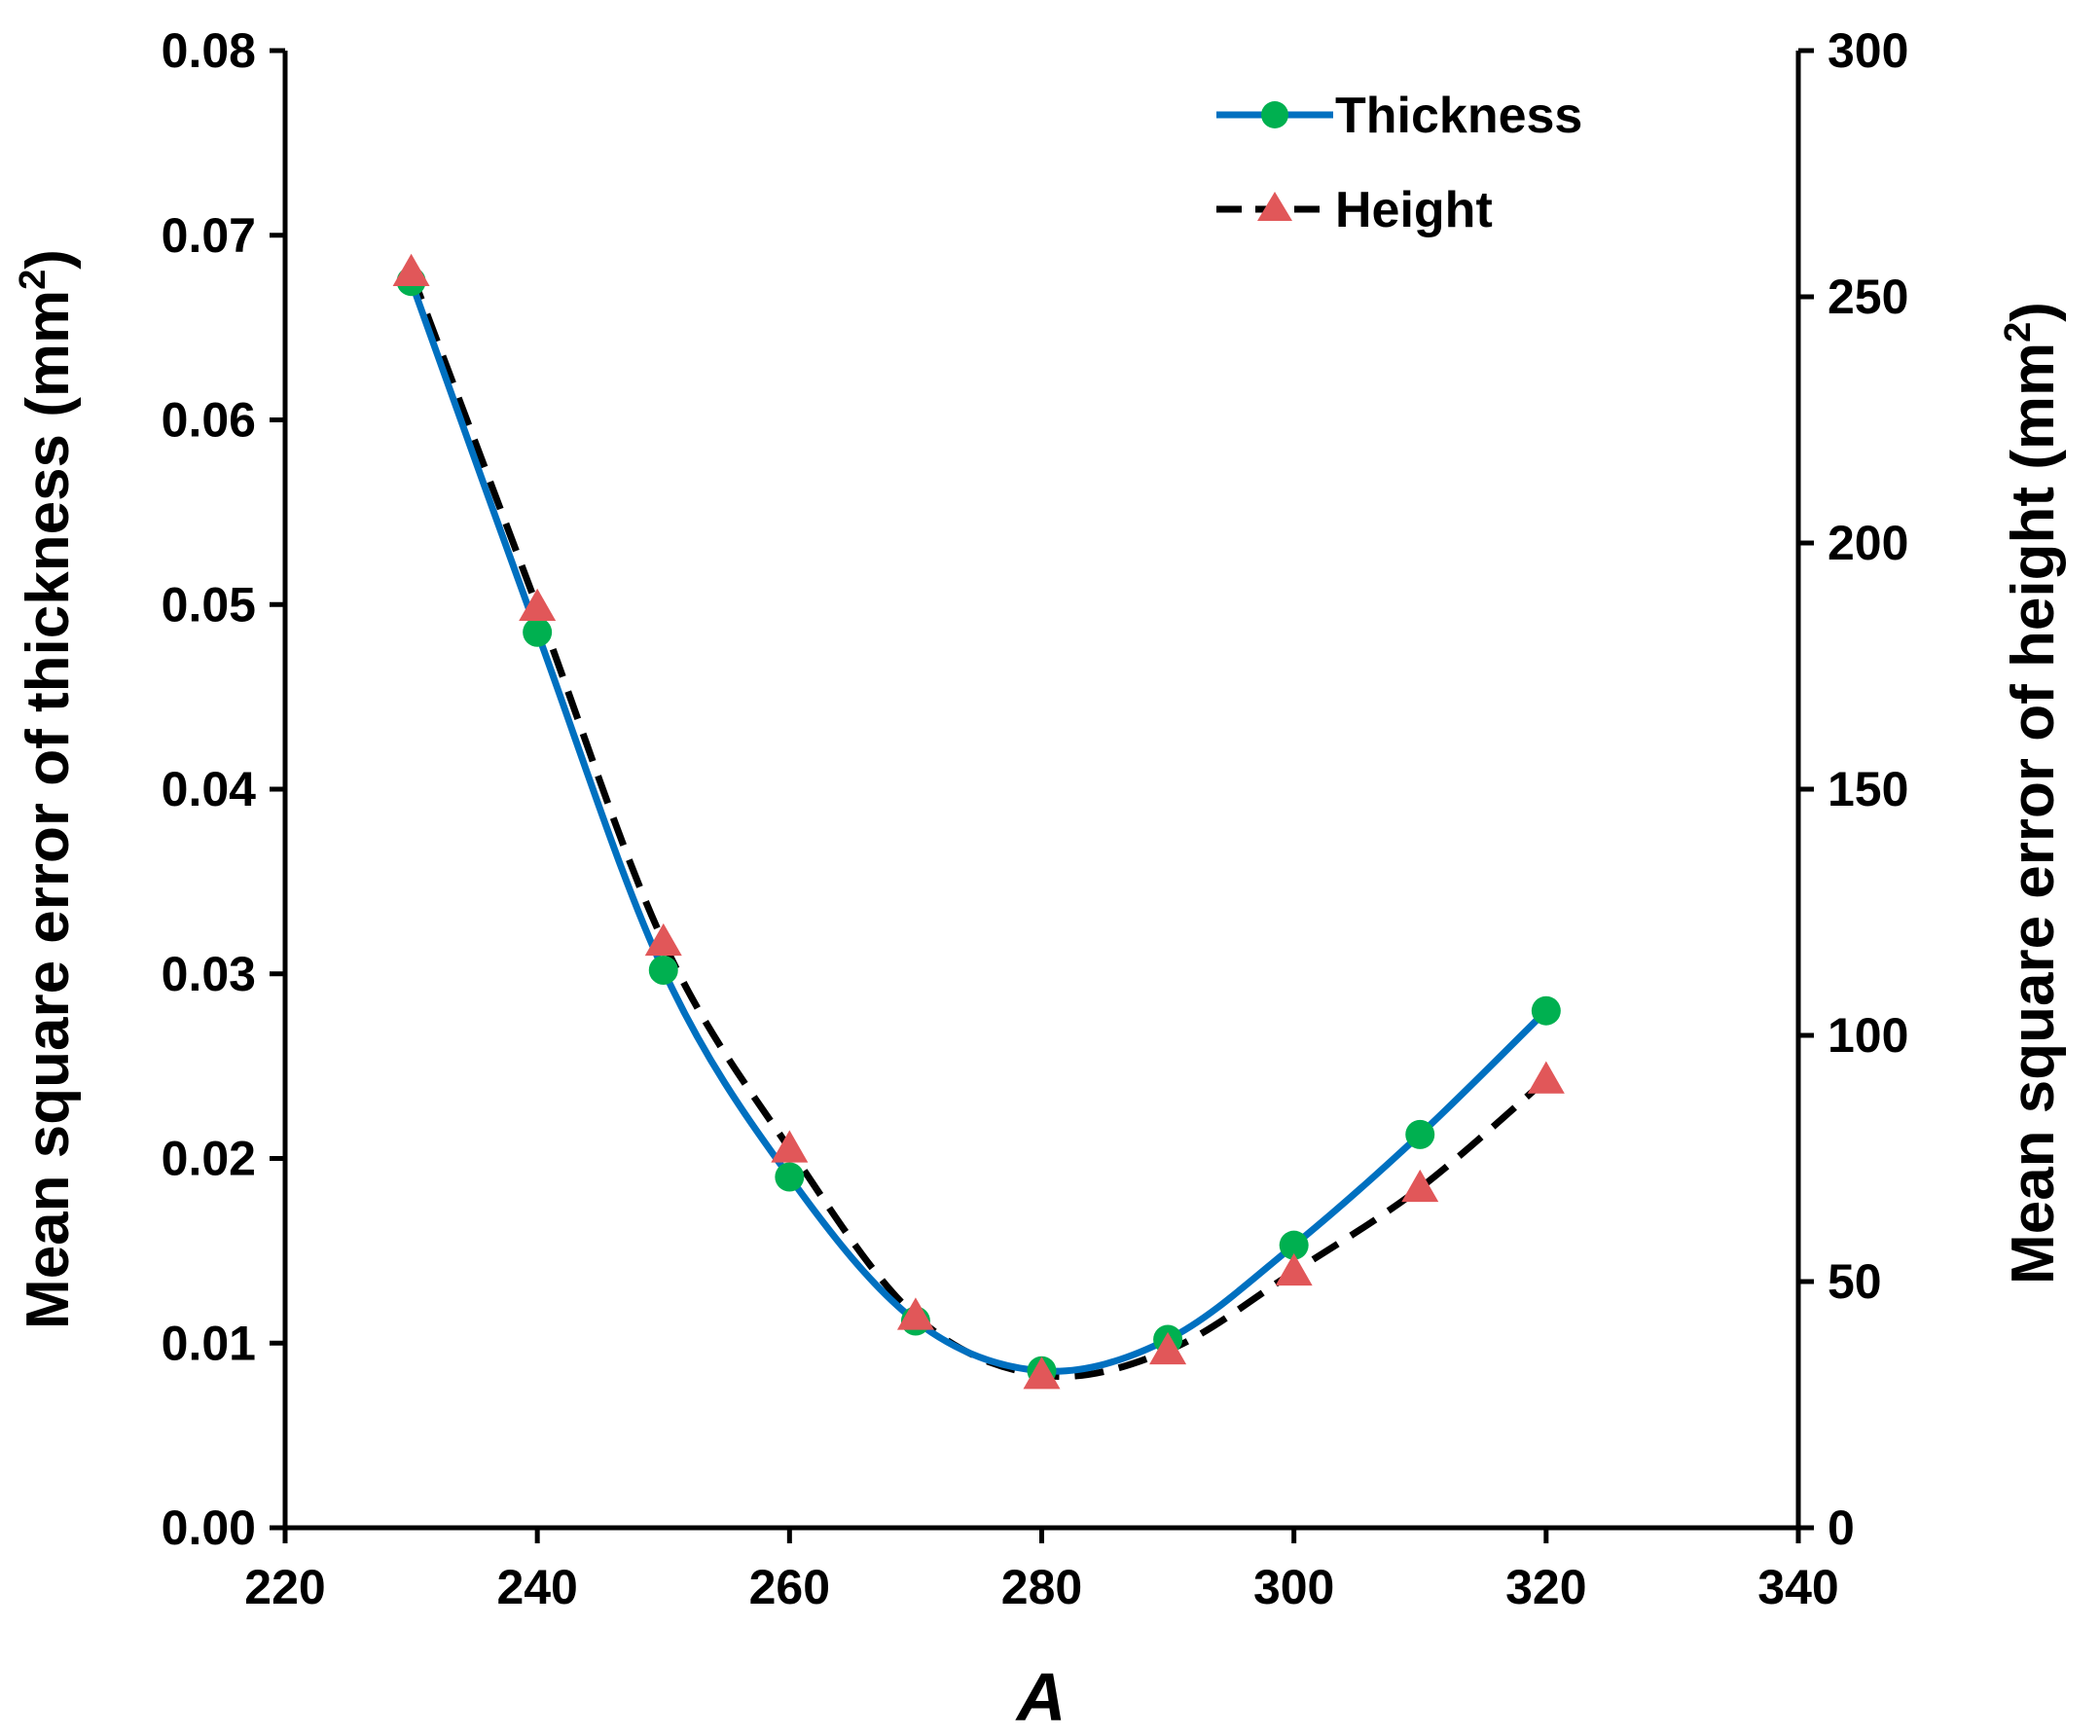  What do you see at coordinates (1414, 210) in the screenshot?
I see `legend-height-label: Height` at bounding box center [1414, 210].